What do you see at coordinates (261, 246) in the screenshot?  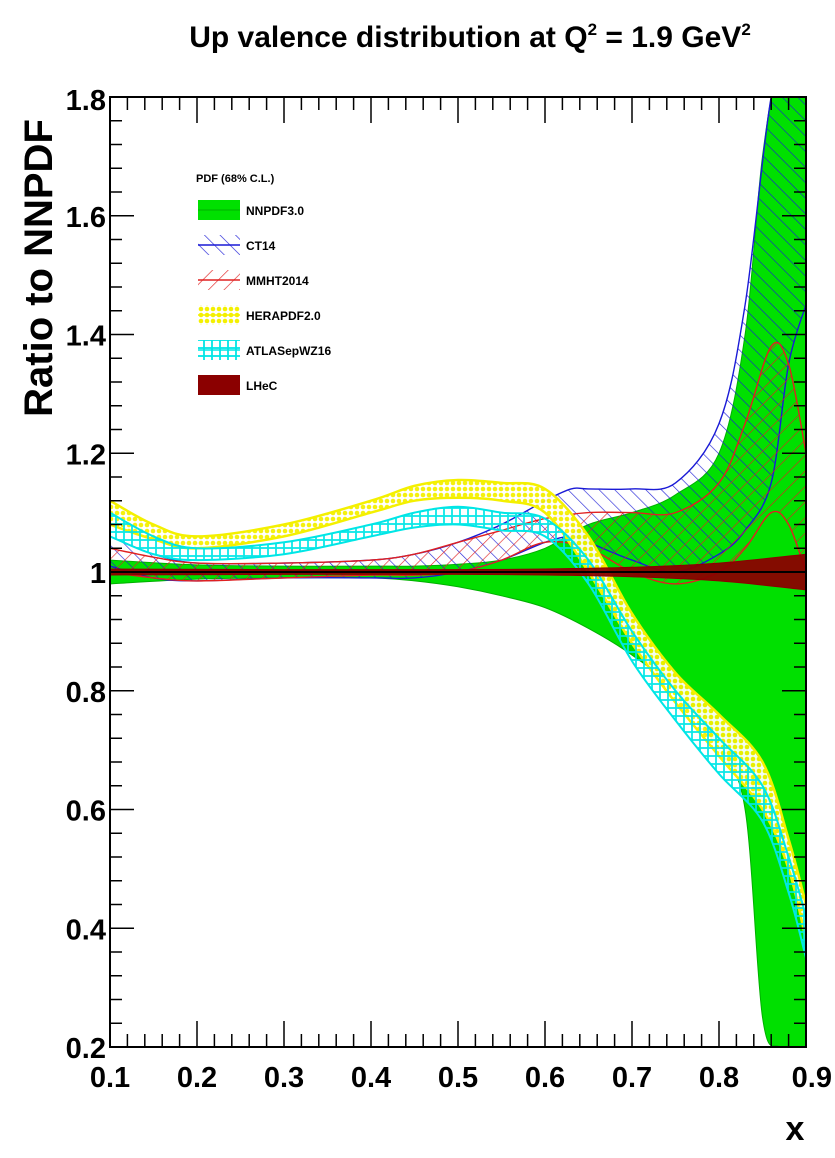 I see `legend-label: CT14` at bounding box center [261, 246].